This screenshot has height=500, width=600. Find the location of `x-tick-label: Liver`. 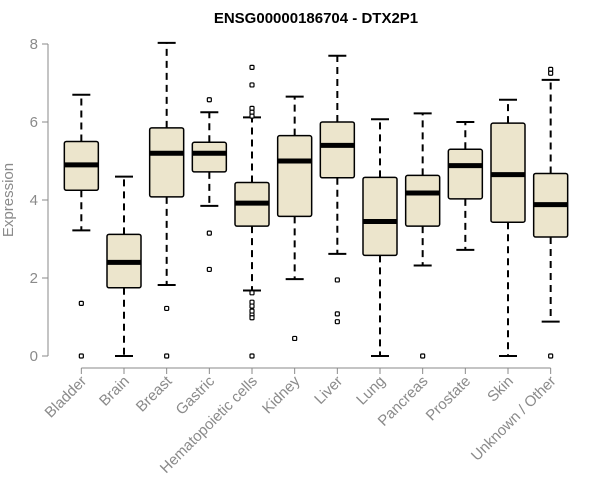

x-tick-label: Liver is located at coordinates (328, 390).